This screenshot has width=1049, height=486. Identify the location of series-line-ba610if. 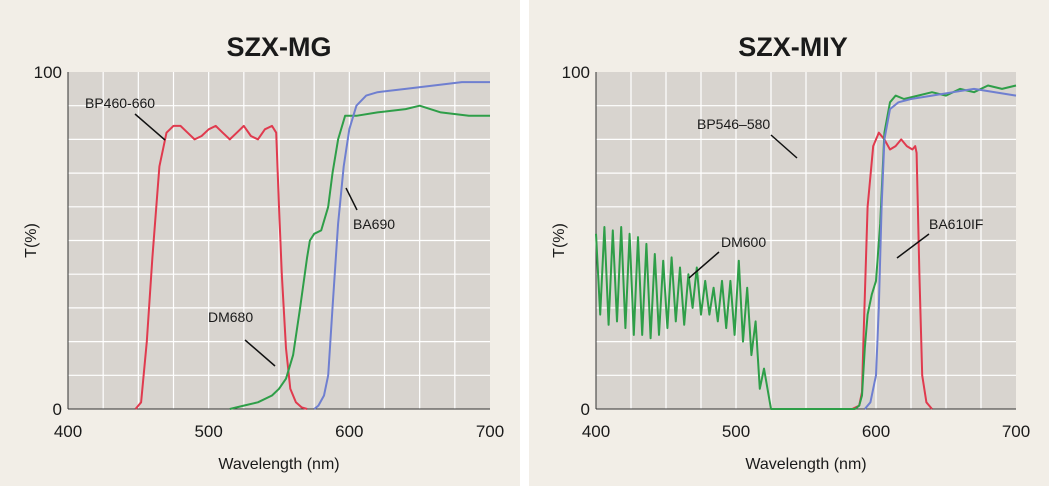
(940, 248).